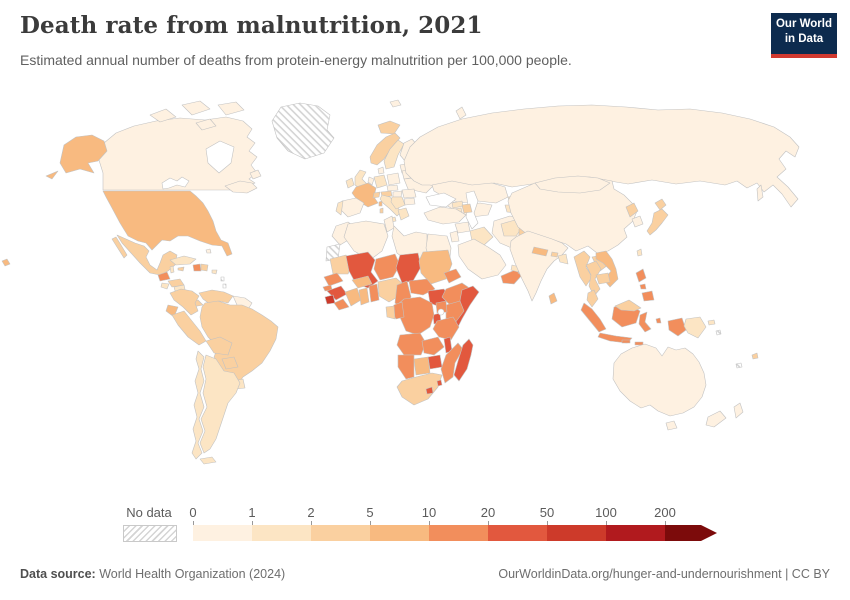 The width and height of the screenshot is (850, 600). What do you see at coordinates (540, 251) in the screenshot?
I see `country-nepal` at bounding box center [540, 251].